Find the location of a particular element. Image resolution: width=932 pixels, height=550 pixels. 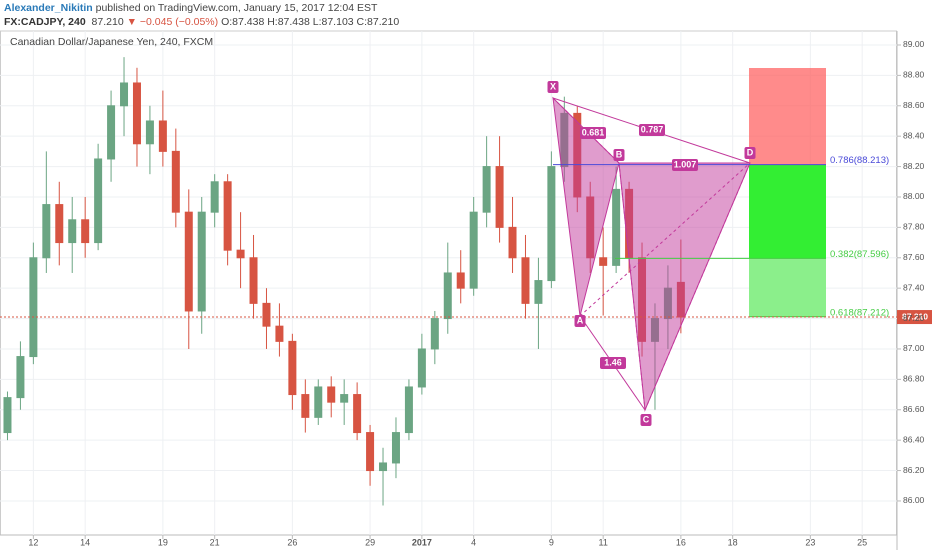

y-tick-label: 88.40 is located at coordinates (914, 135).